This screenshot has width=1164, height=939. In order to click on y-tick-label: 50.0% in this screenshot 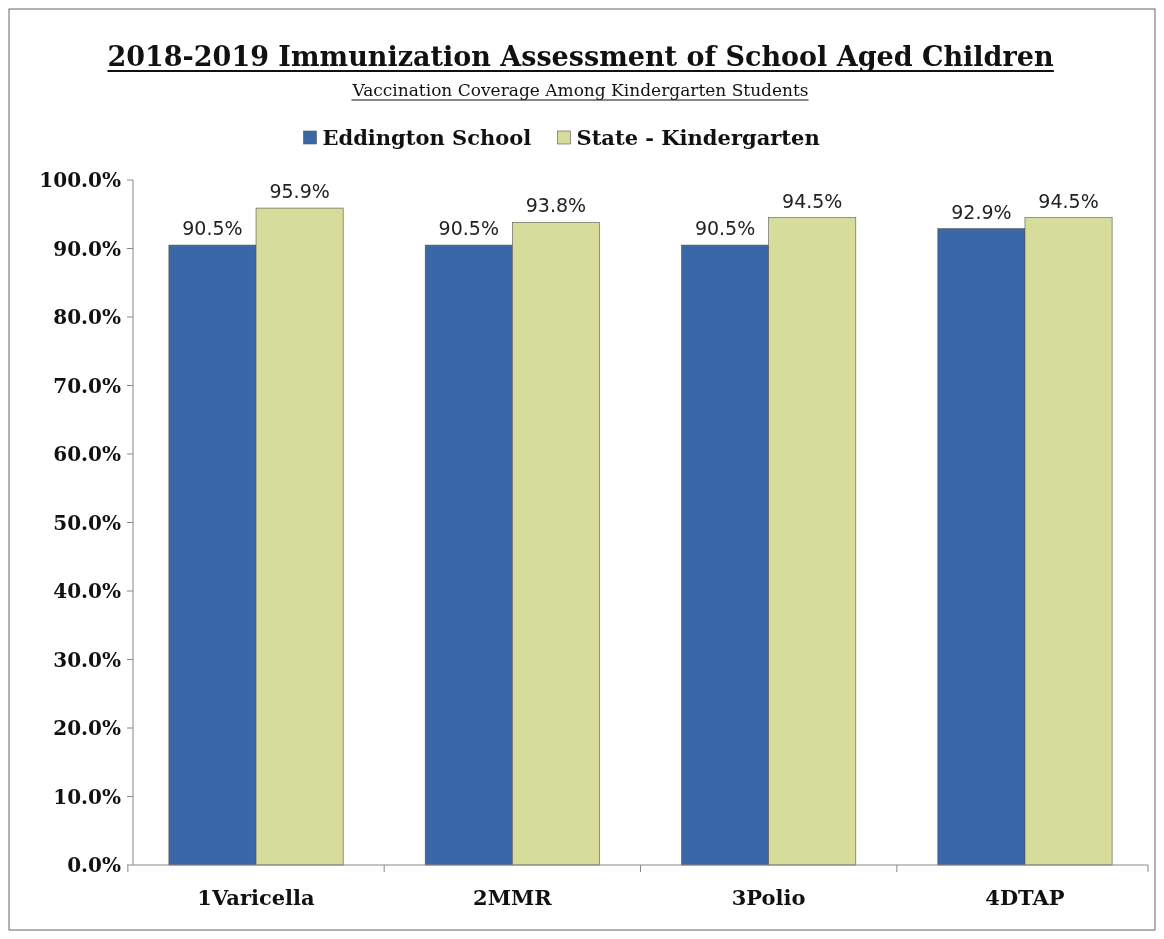, I will do `click(87, 522)`.